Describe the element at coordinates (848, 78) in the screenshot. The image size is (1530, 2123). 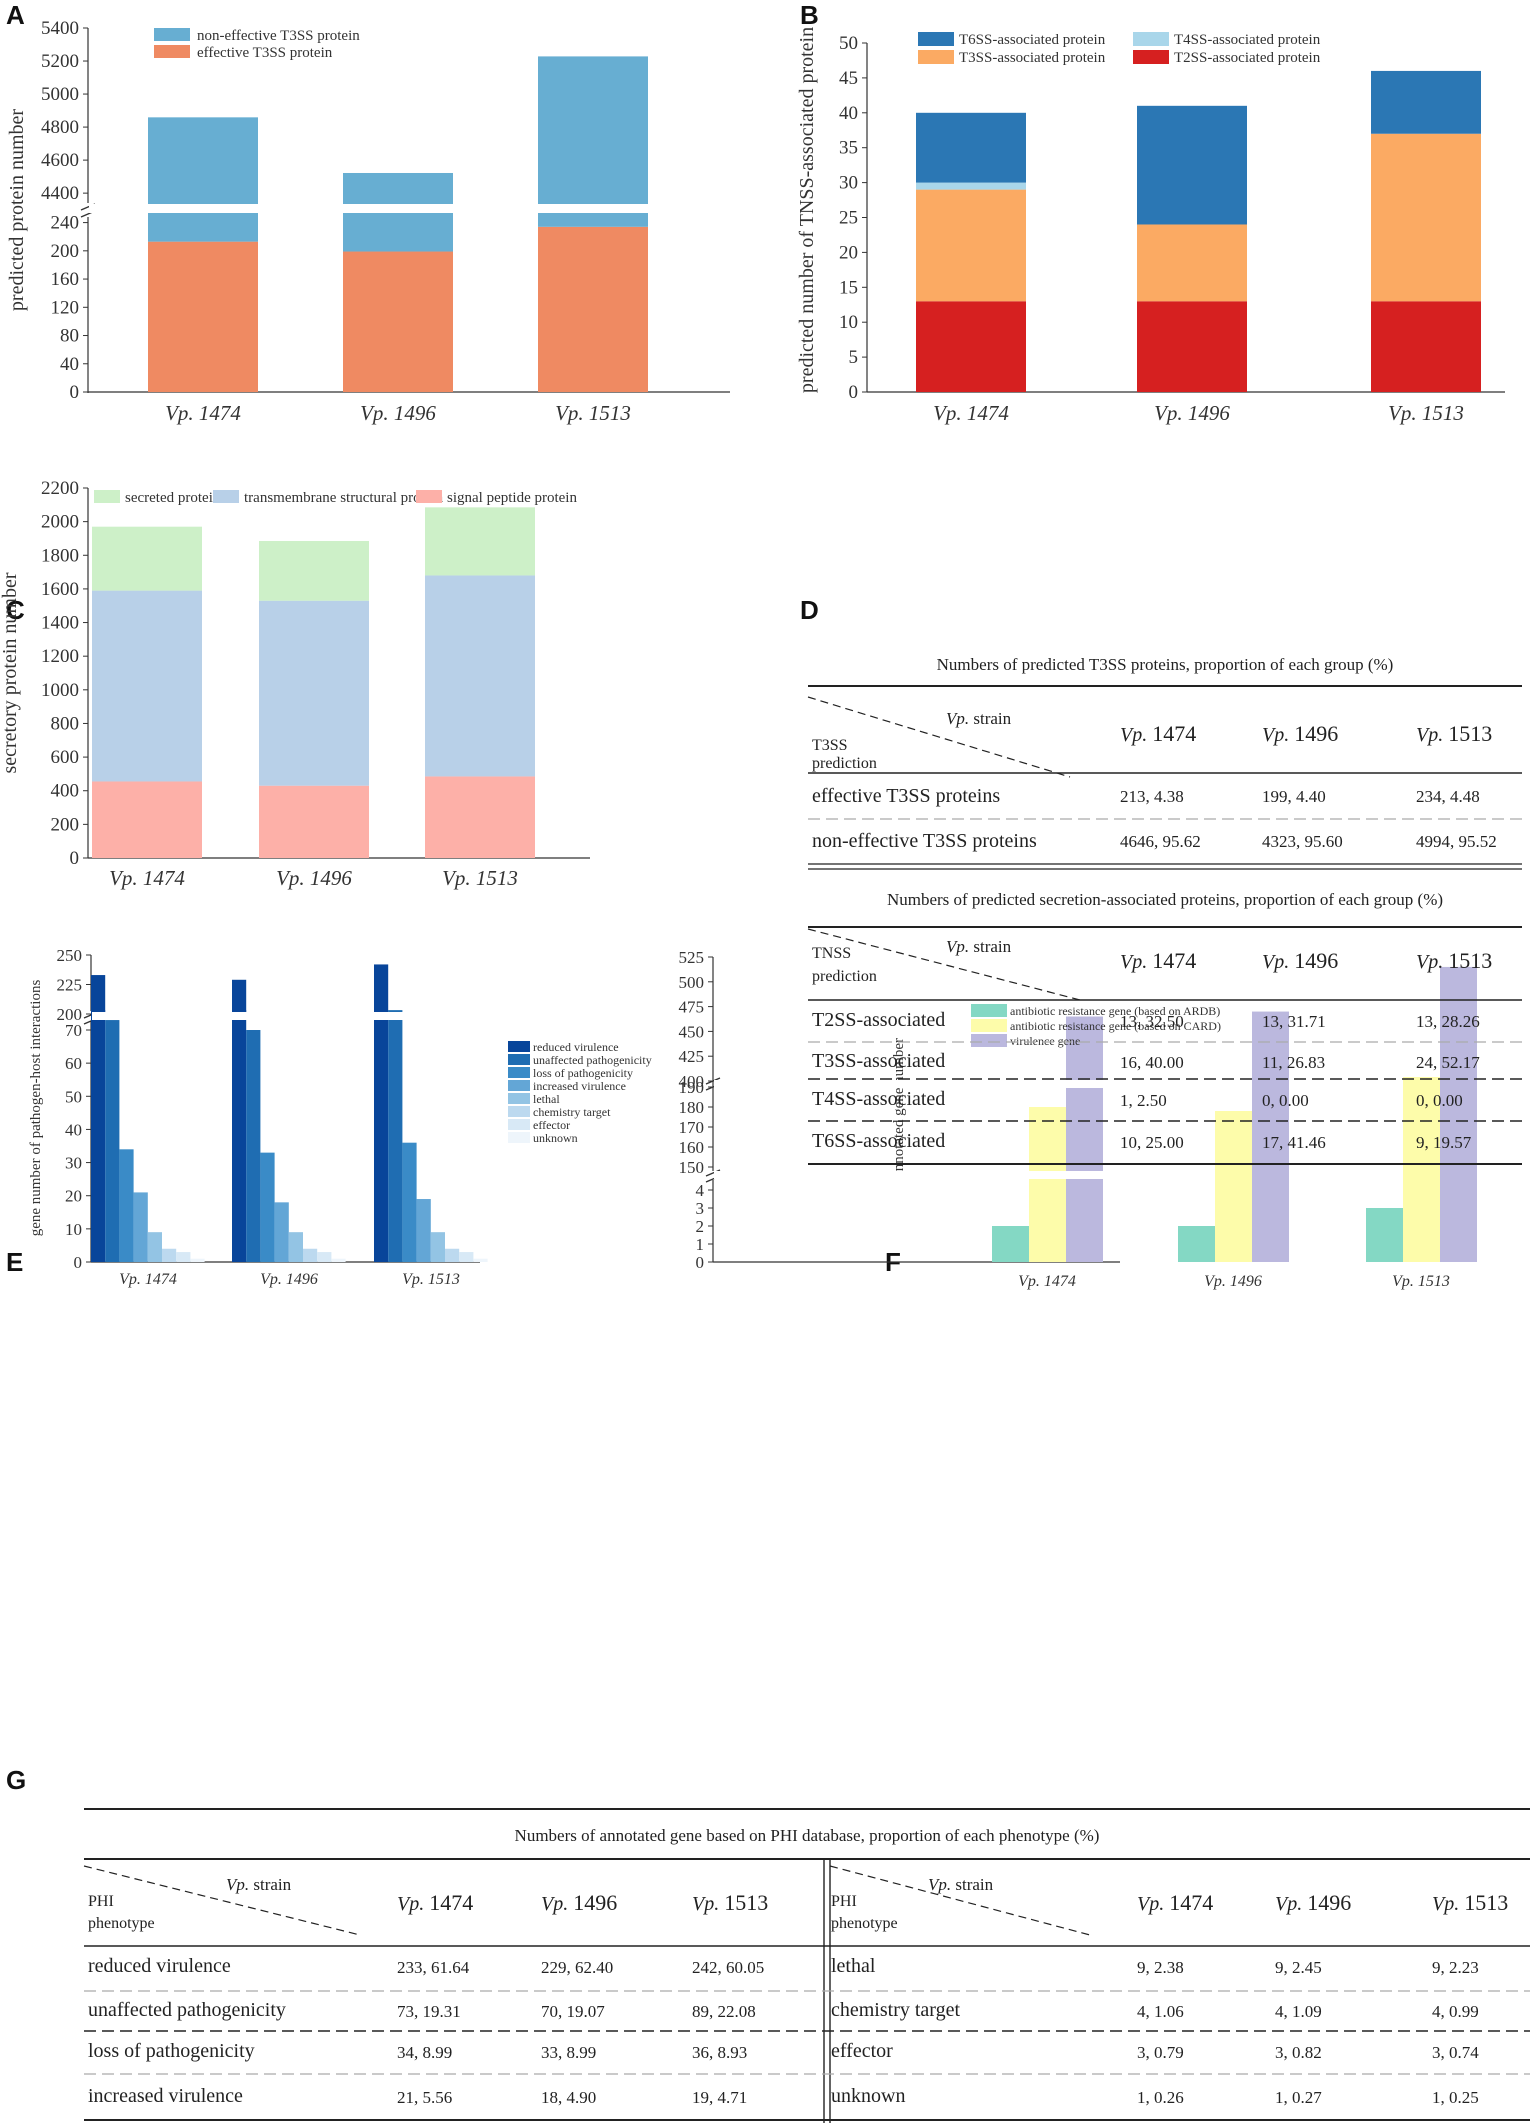
I see `y-tick-label: 45` at that location.